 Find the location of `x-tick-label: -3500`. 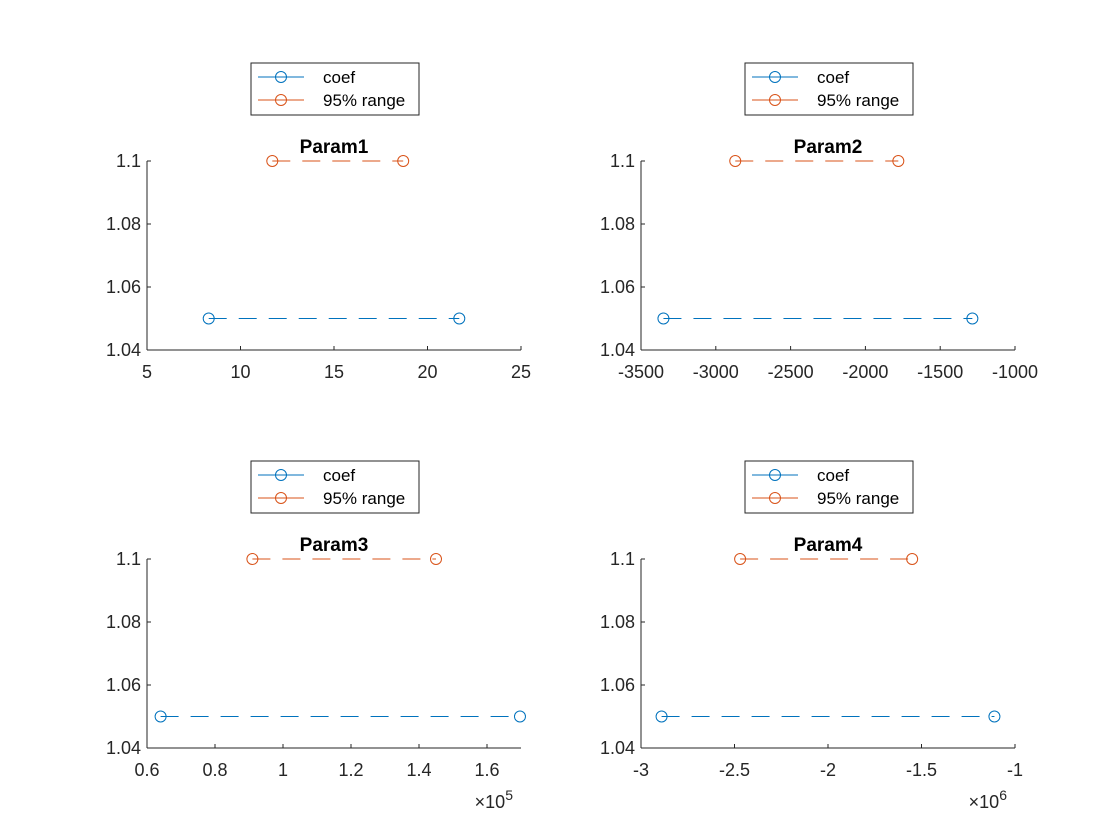

x-tick-label: -3500 is located at coordinates (641, 372).